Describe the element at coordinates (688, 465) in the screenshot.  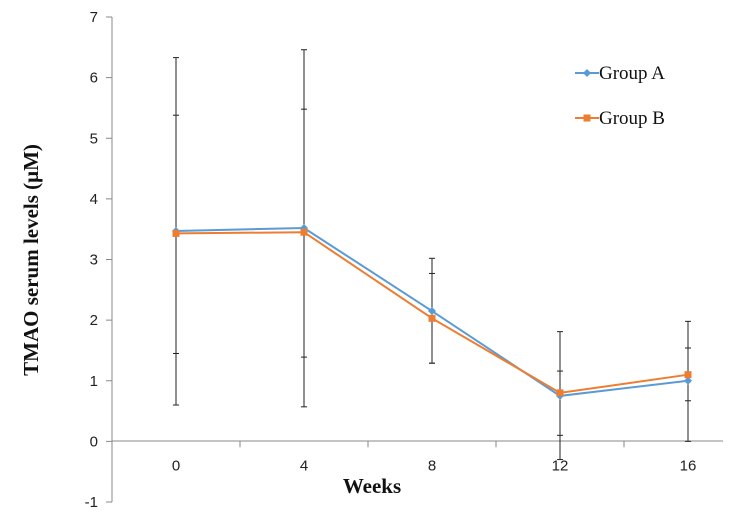
I see `x-tick-label: 16` at that location.